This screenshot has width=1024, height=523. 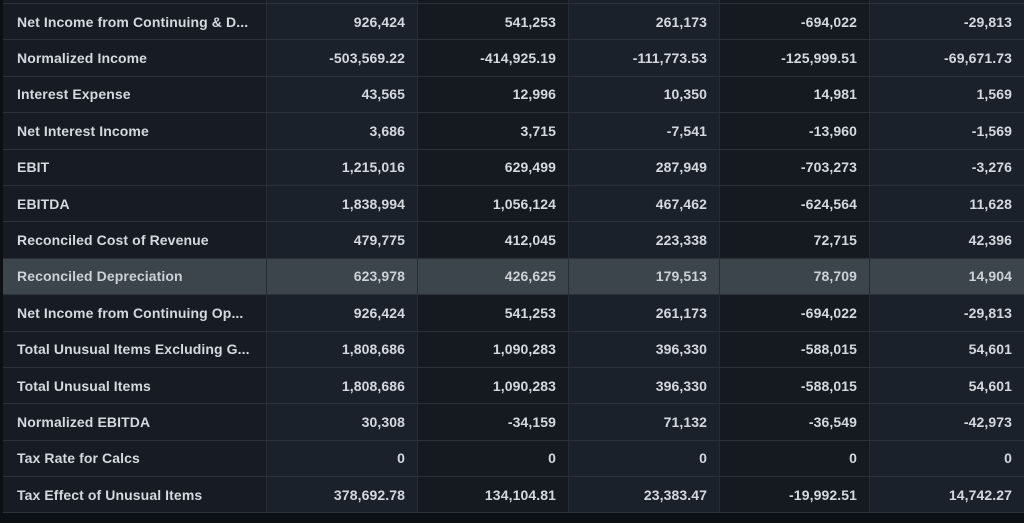 I want to click on value-cell: 1,569, so click(x=947, y=94).